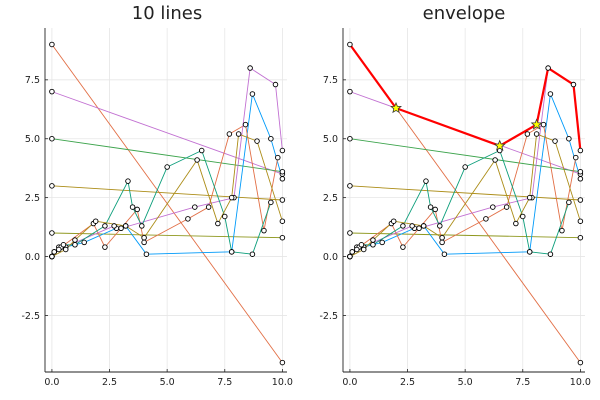 Image resolution: width=600 pixels, height=400 pixels. I want to click on x-tick-label: 7.5, so click(522, 382).